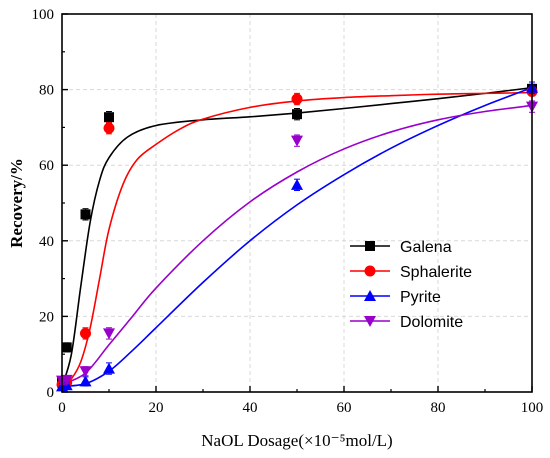  What do you see at coordinates (370, 271) in the screenshot?
I see `legend-marker-sphalerite` at bounding box center [370, 271].